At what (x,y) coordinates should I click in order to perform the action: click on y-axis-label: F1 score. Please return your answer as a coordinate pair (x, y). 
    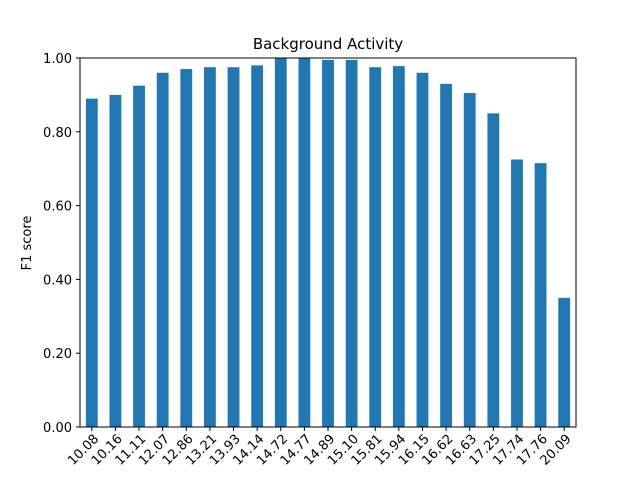
    Looking at the image, I should click on (27, 243).